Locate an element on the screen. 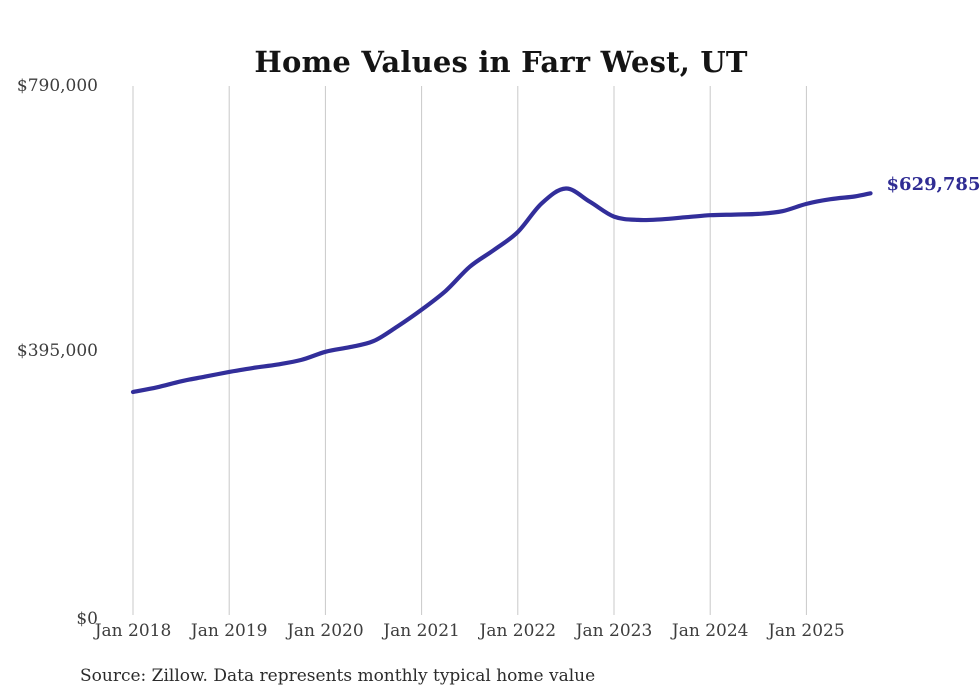 This screenshot has height=699, width=980. y-tick-label-2: $0 is located at coordinates (87, 619).